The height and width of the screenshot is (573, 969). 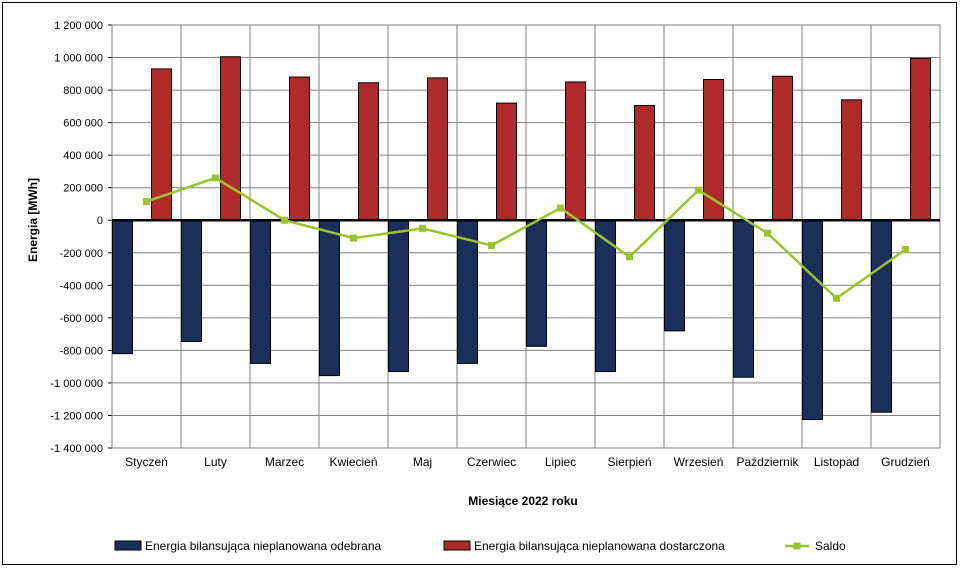 I want to click on x-tick-label: Październik, so click(x=767, y=462).